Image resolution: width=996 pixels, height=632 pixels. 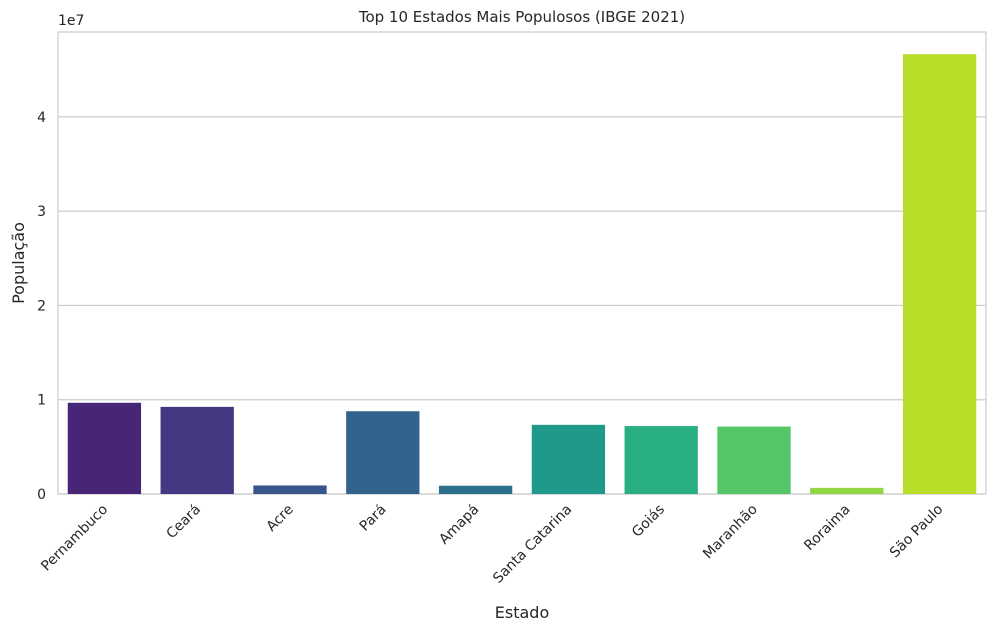 What do you see at coordinates (827, 528) in the screenshot?
I see `x-tick-label: Roraima` at bounding box center [827, 528].